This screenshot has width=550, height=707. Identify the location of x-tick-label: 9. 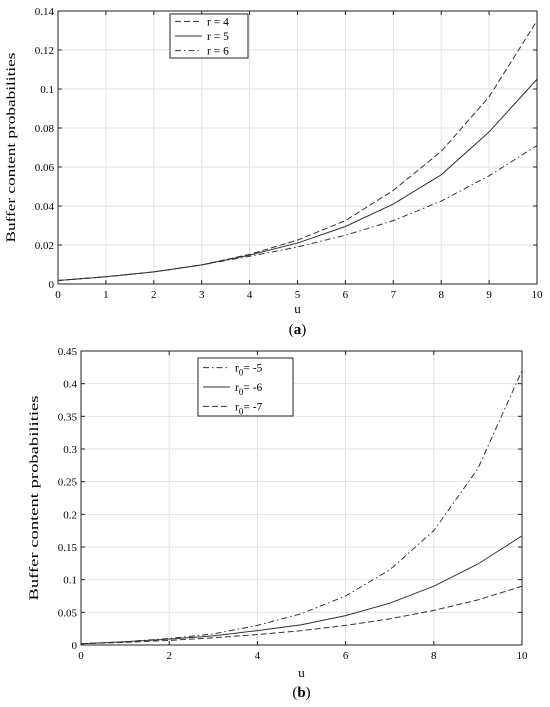
(489, 295).